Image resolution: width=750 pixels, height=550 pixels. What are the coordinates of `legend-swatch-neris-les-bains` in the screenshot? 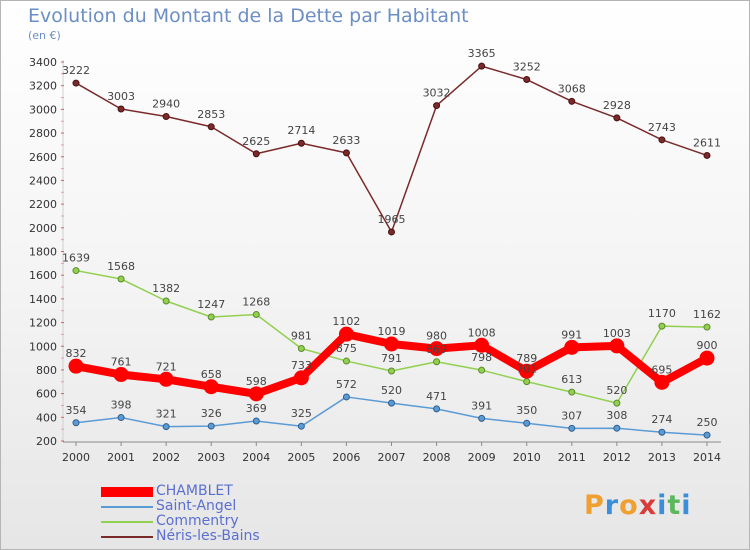 It's located at (127, 537).